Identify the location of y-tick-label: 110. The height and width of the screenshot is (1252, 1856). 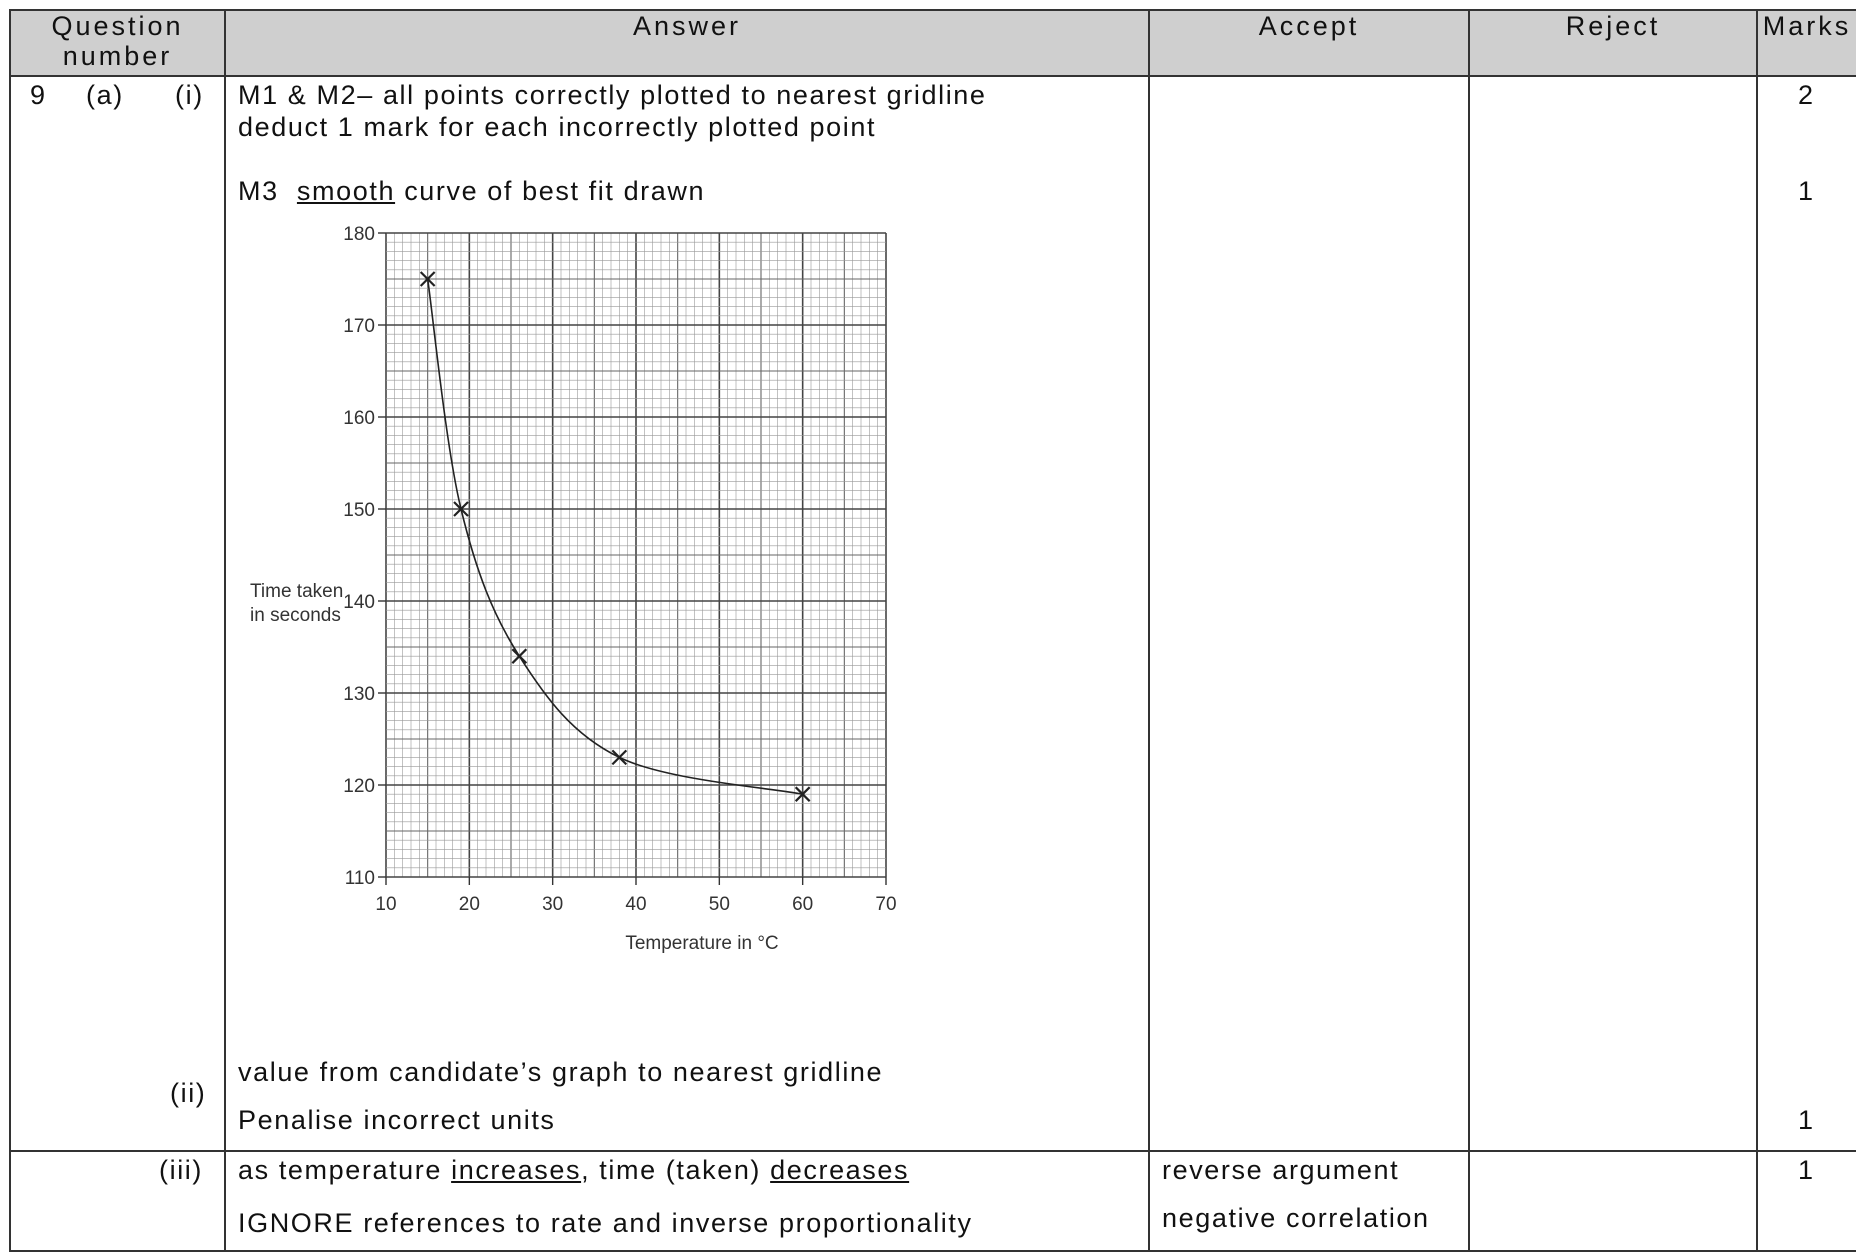
(360, 878).